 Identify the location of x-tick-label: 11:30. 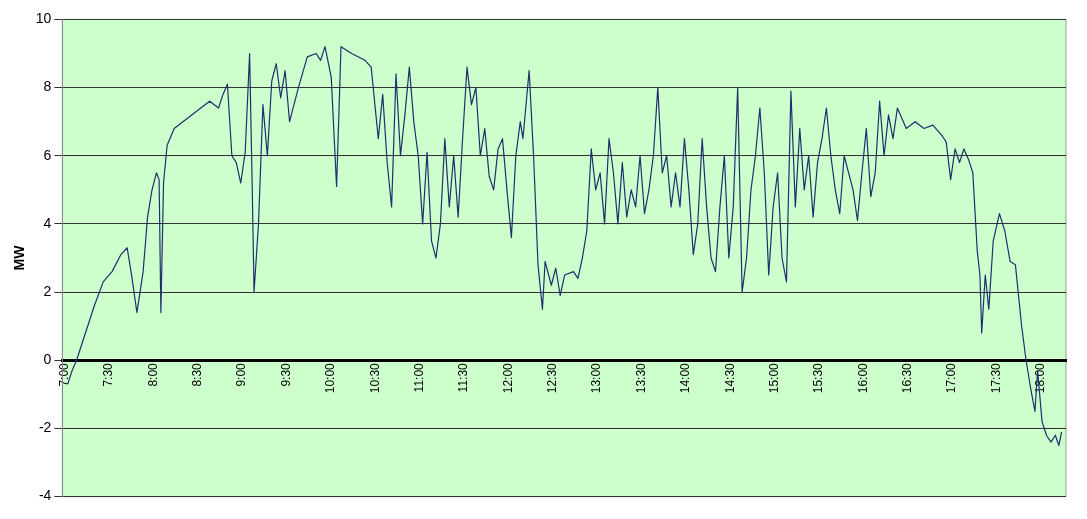
(463, 377).